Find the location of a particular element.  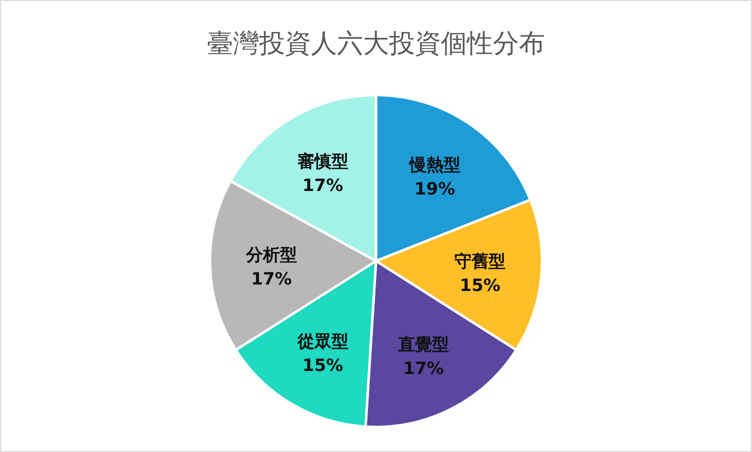

slice-label: 審慎型 is located at coordinates (322, 162).